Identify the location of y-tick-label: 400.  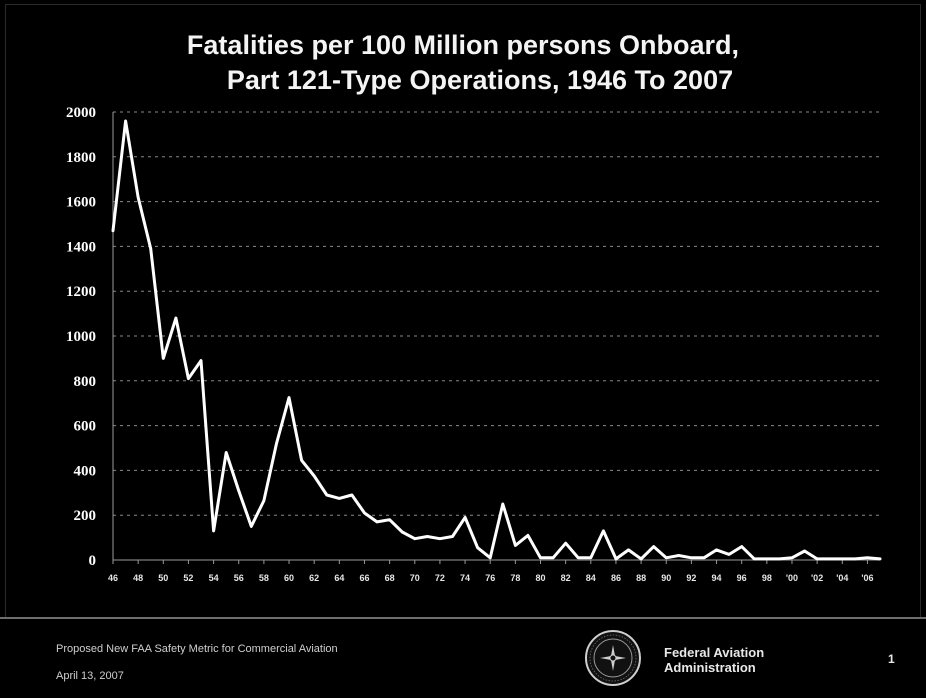
(85, 471).